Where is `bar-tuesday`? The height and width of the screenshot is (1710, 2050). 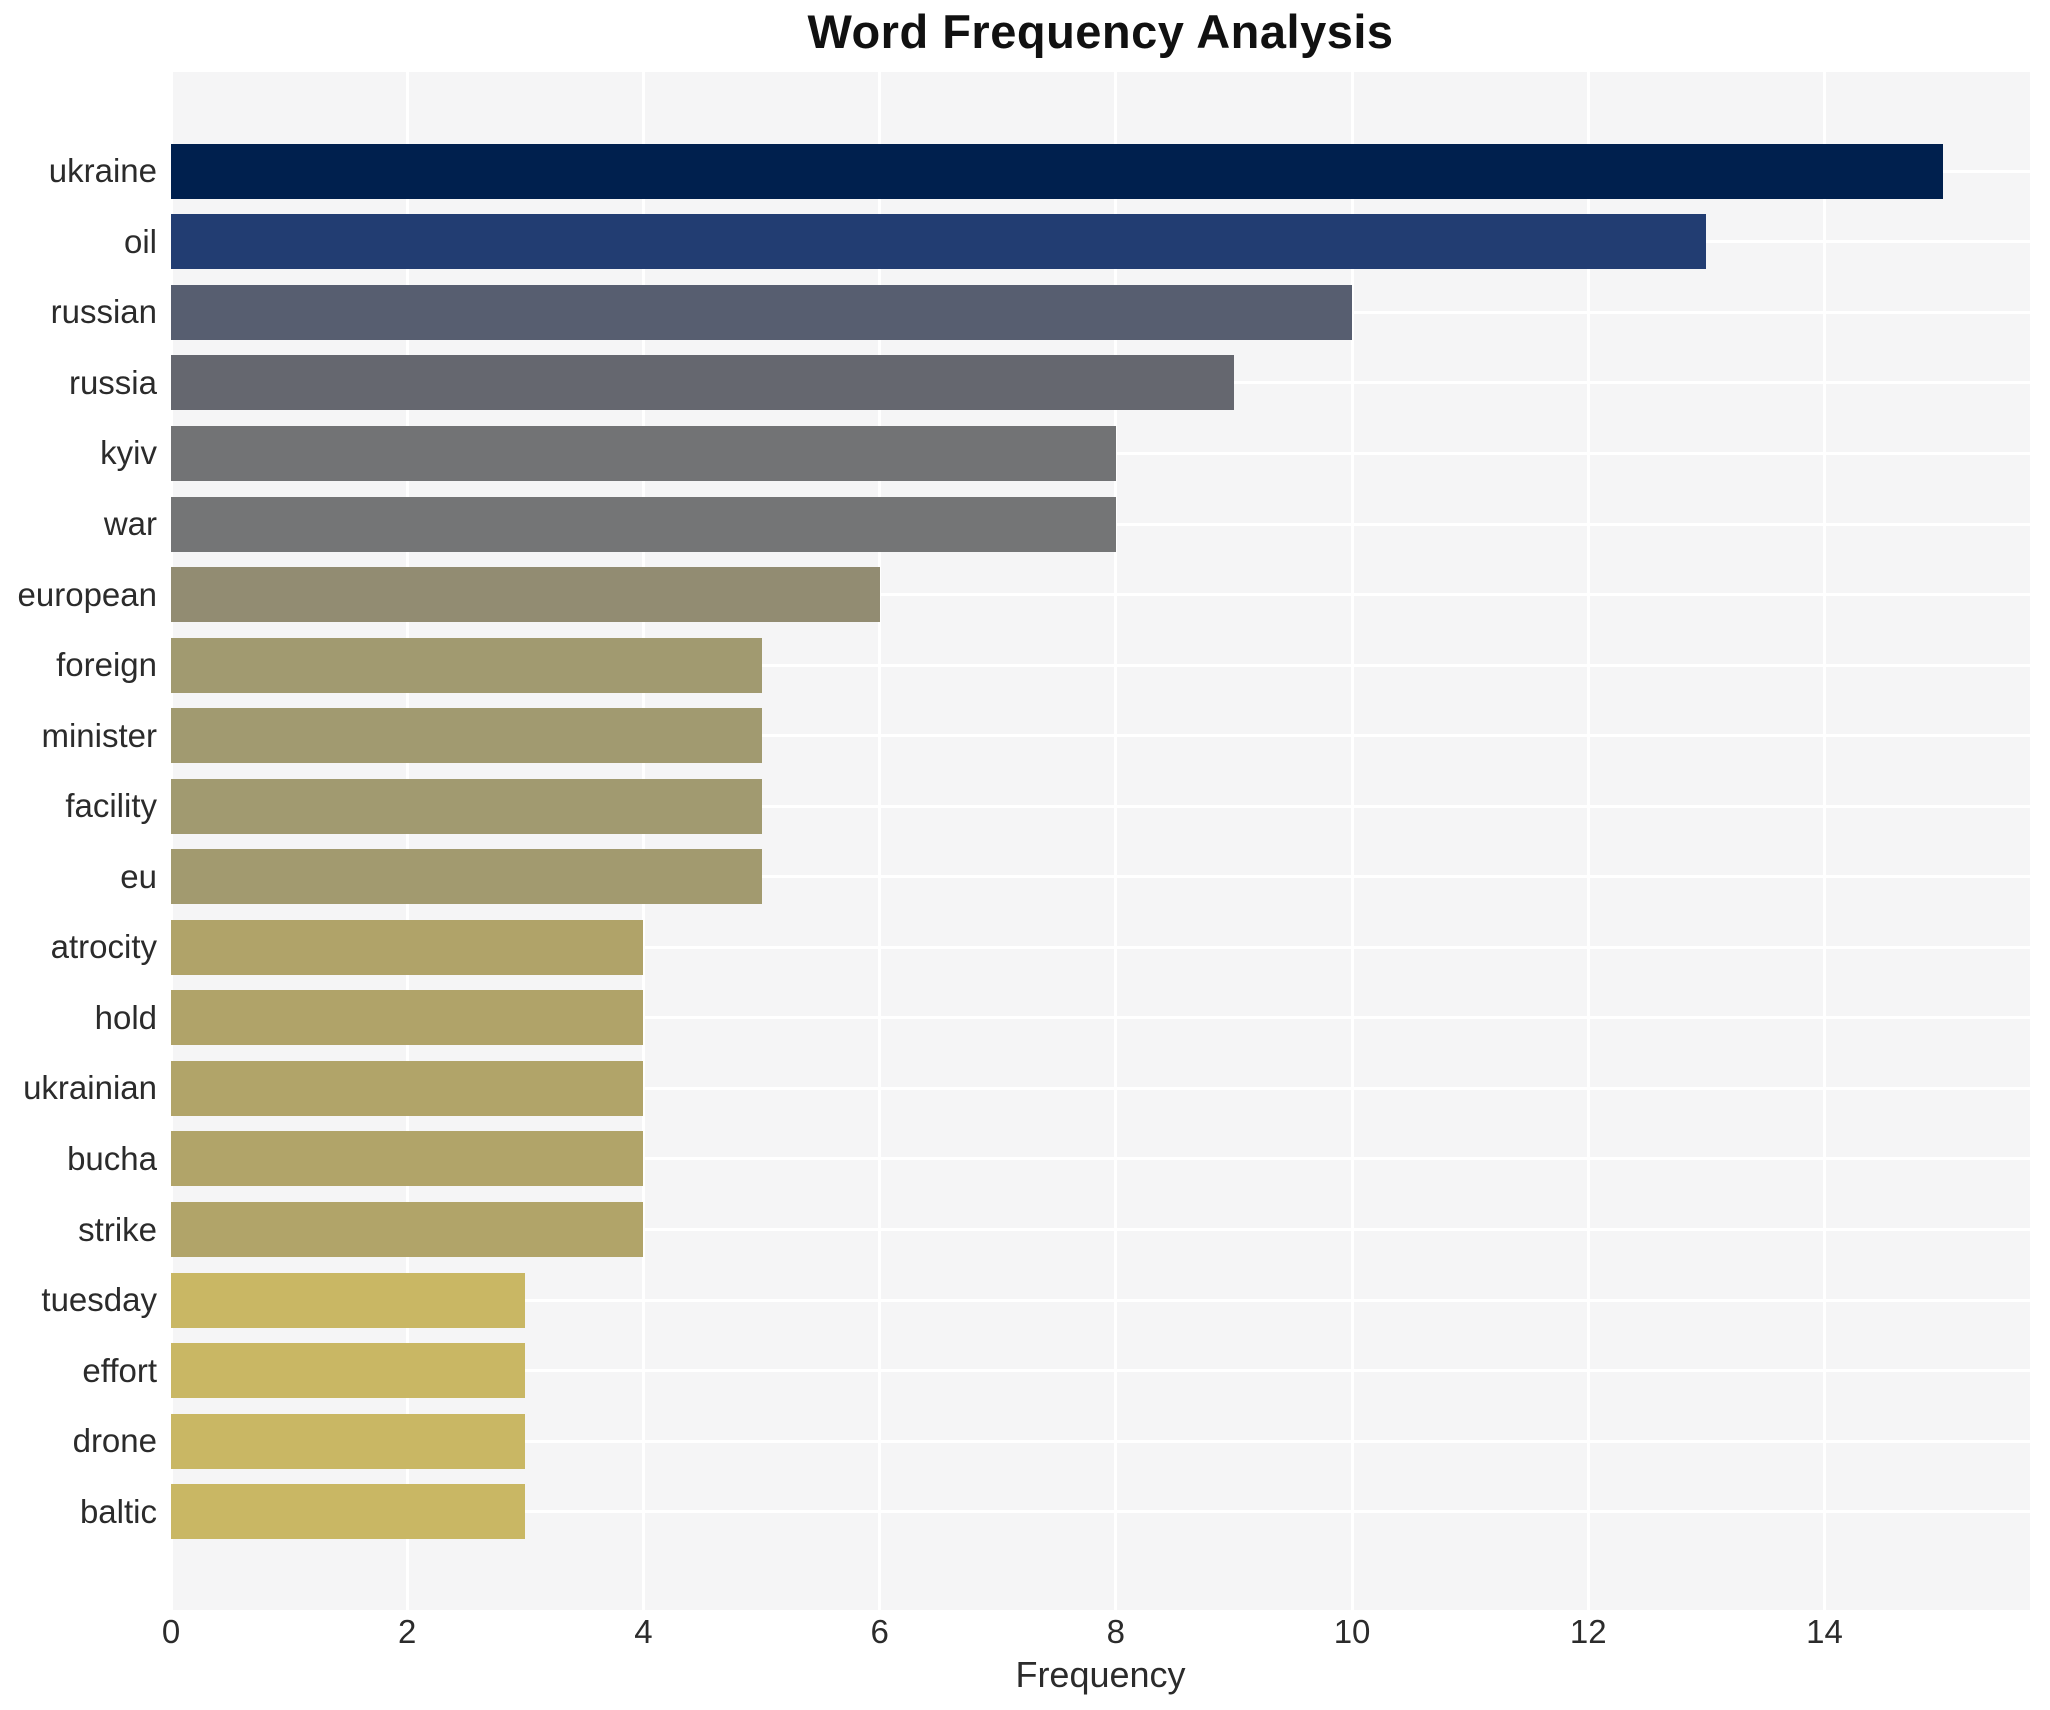 bar-tuesday is located at coordinates (348, 1300).